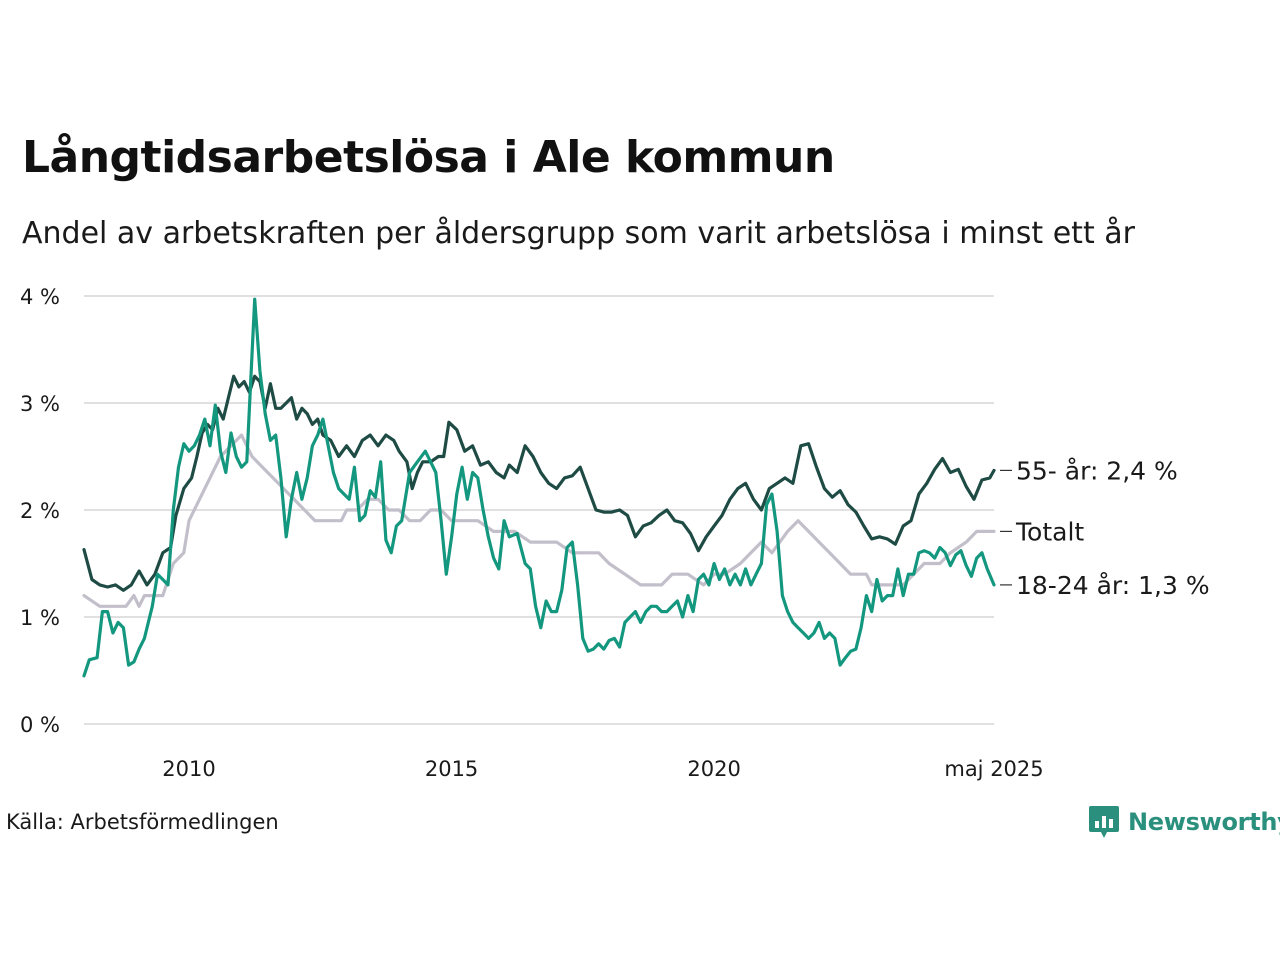 Image resolution: width=1280 pixels, height=960 pixels. I want to click on newsworthy-logo-text: Newsworthy, so click(1204, 822).